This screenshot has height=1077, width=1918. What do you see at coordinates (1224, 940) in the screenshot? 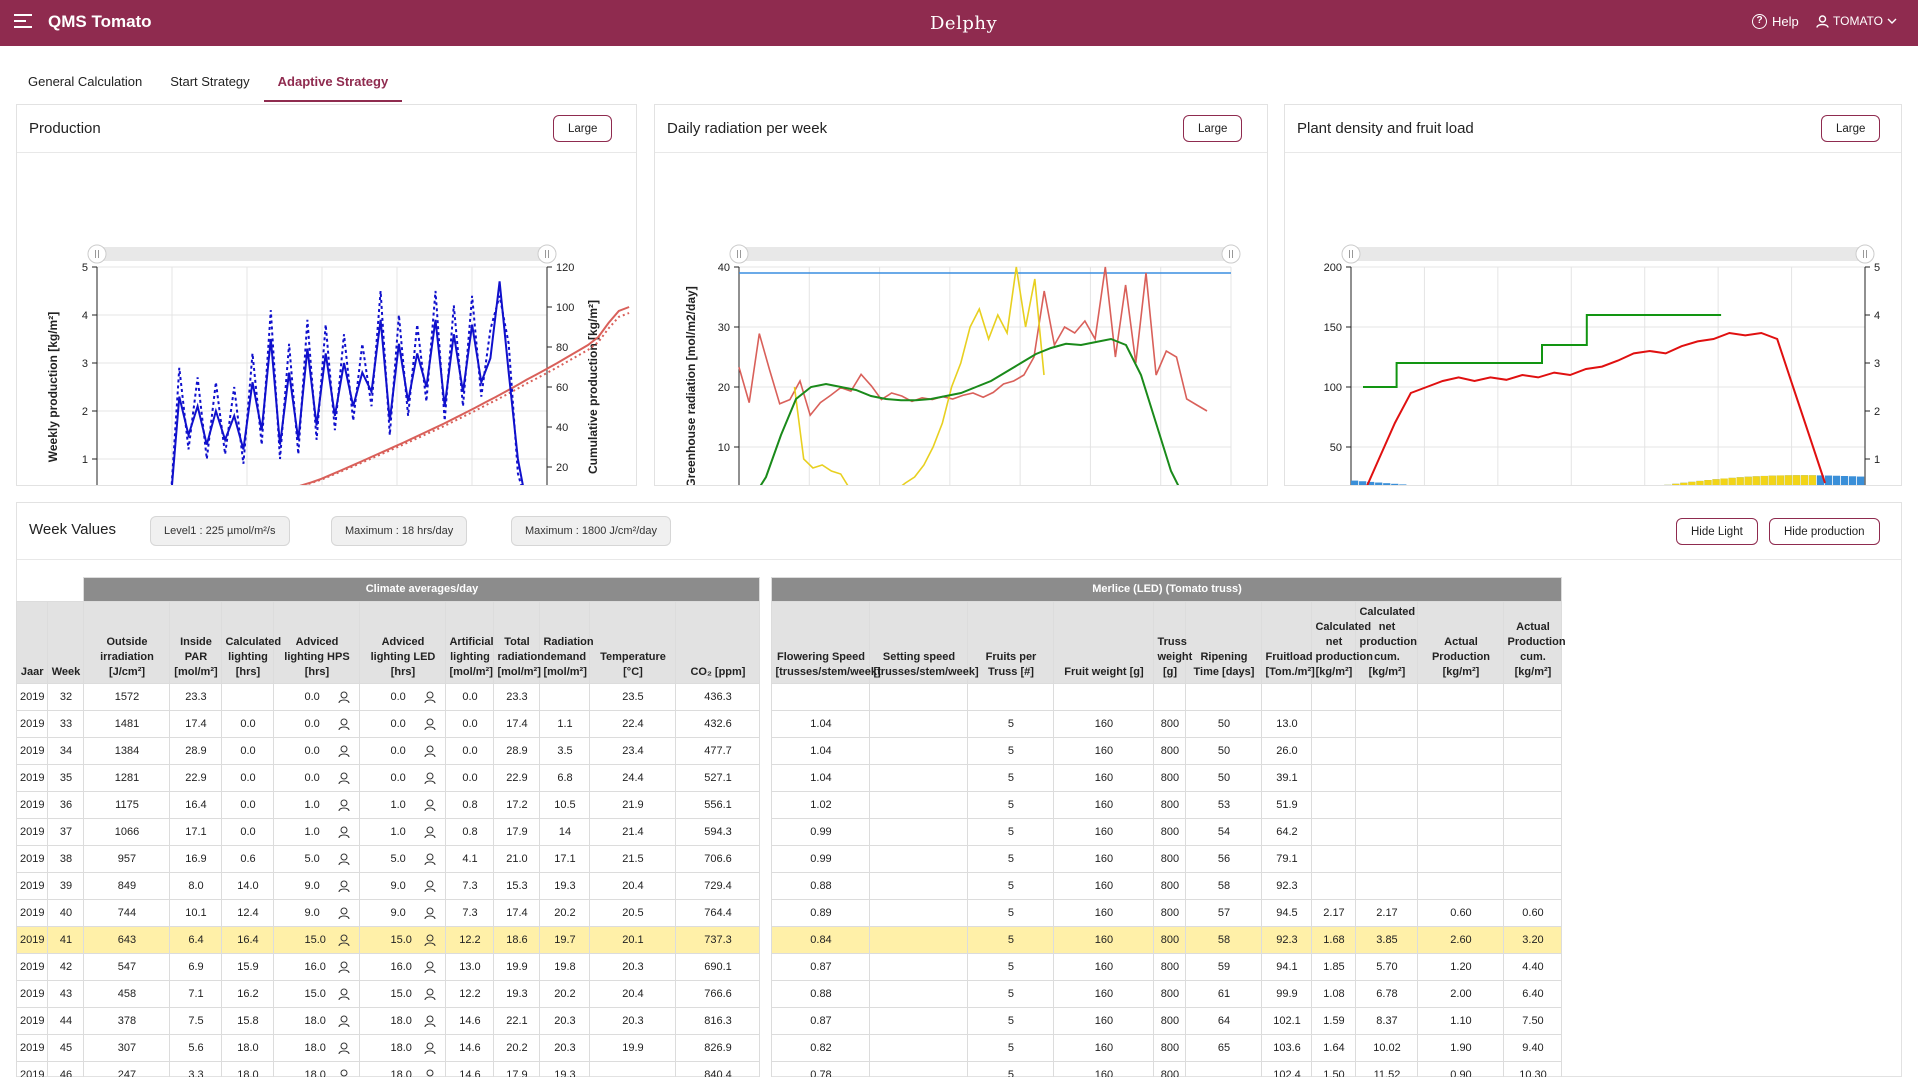
I see `crop-cell: 58` at bounding box center [1224, 940].